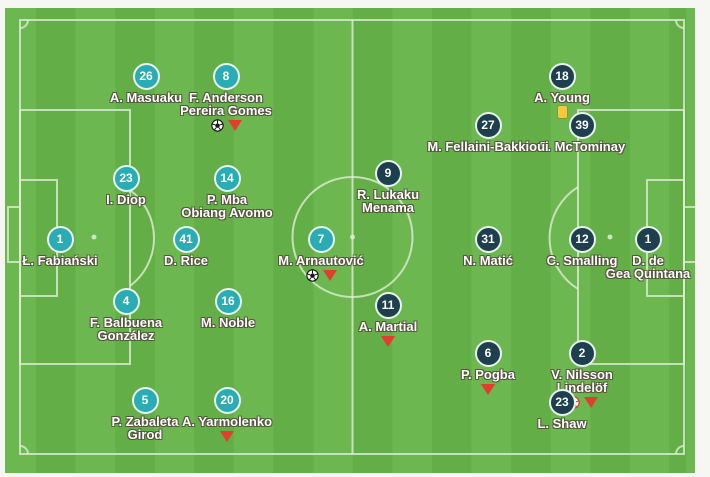 The width and height of the screenshot is (710, 477). Describe the element at coordinates (227, 178) in the screenshot. I see `player-number-circle: 14` at that location.